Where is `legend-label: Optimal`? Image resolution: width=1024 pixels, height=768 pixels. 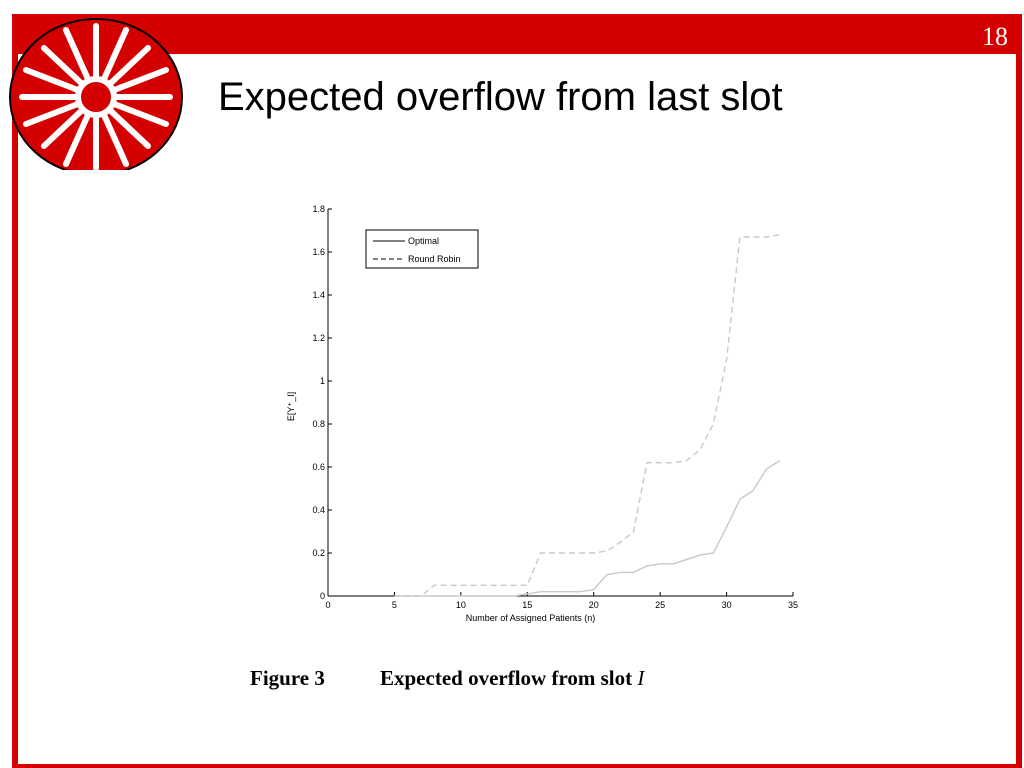
legend-label: Optimal is located at coordinates (423, 241).